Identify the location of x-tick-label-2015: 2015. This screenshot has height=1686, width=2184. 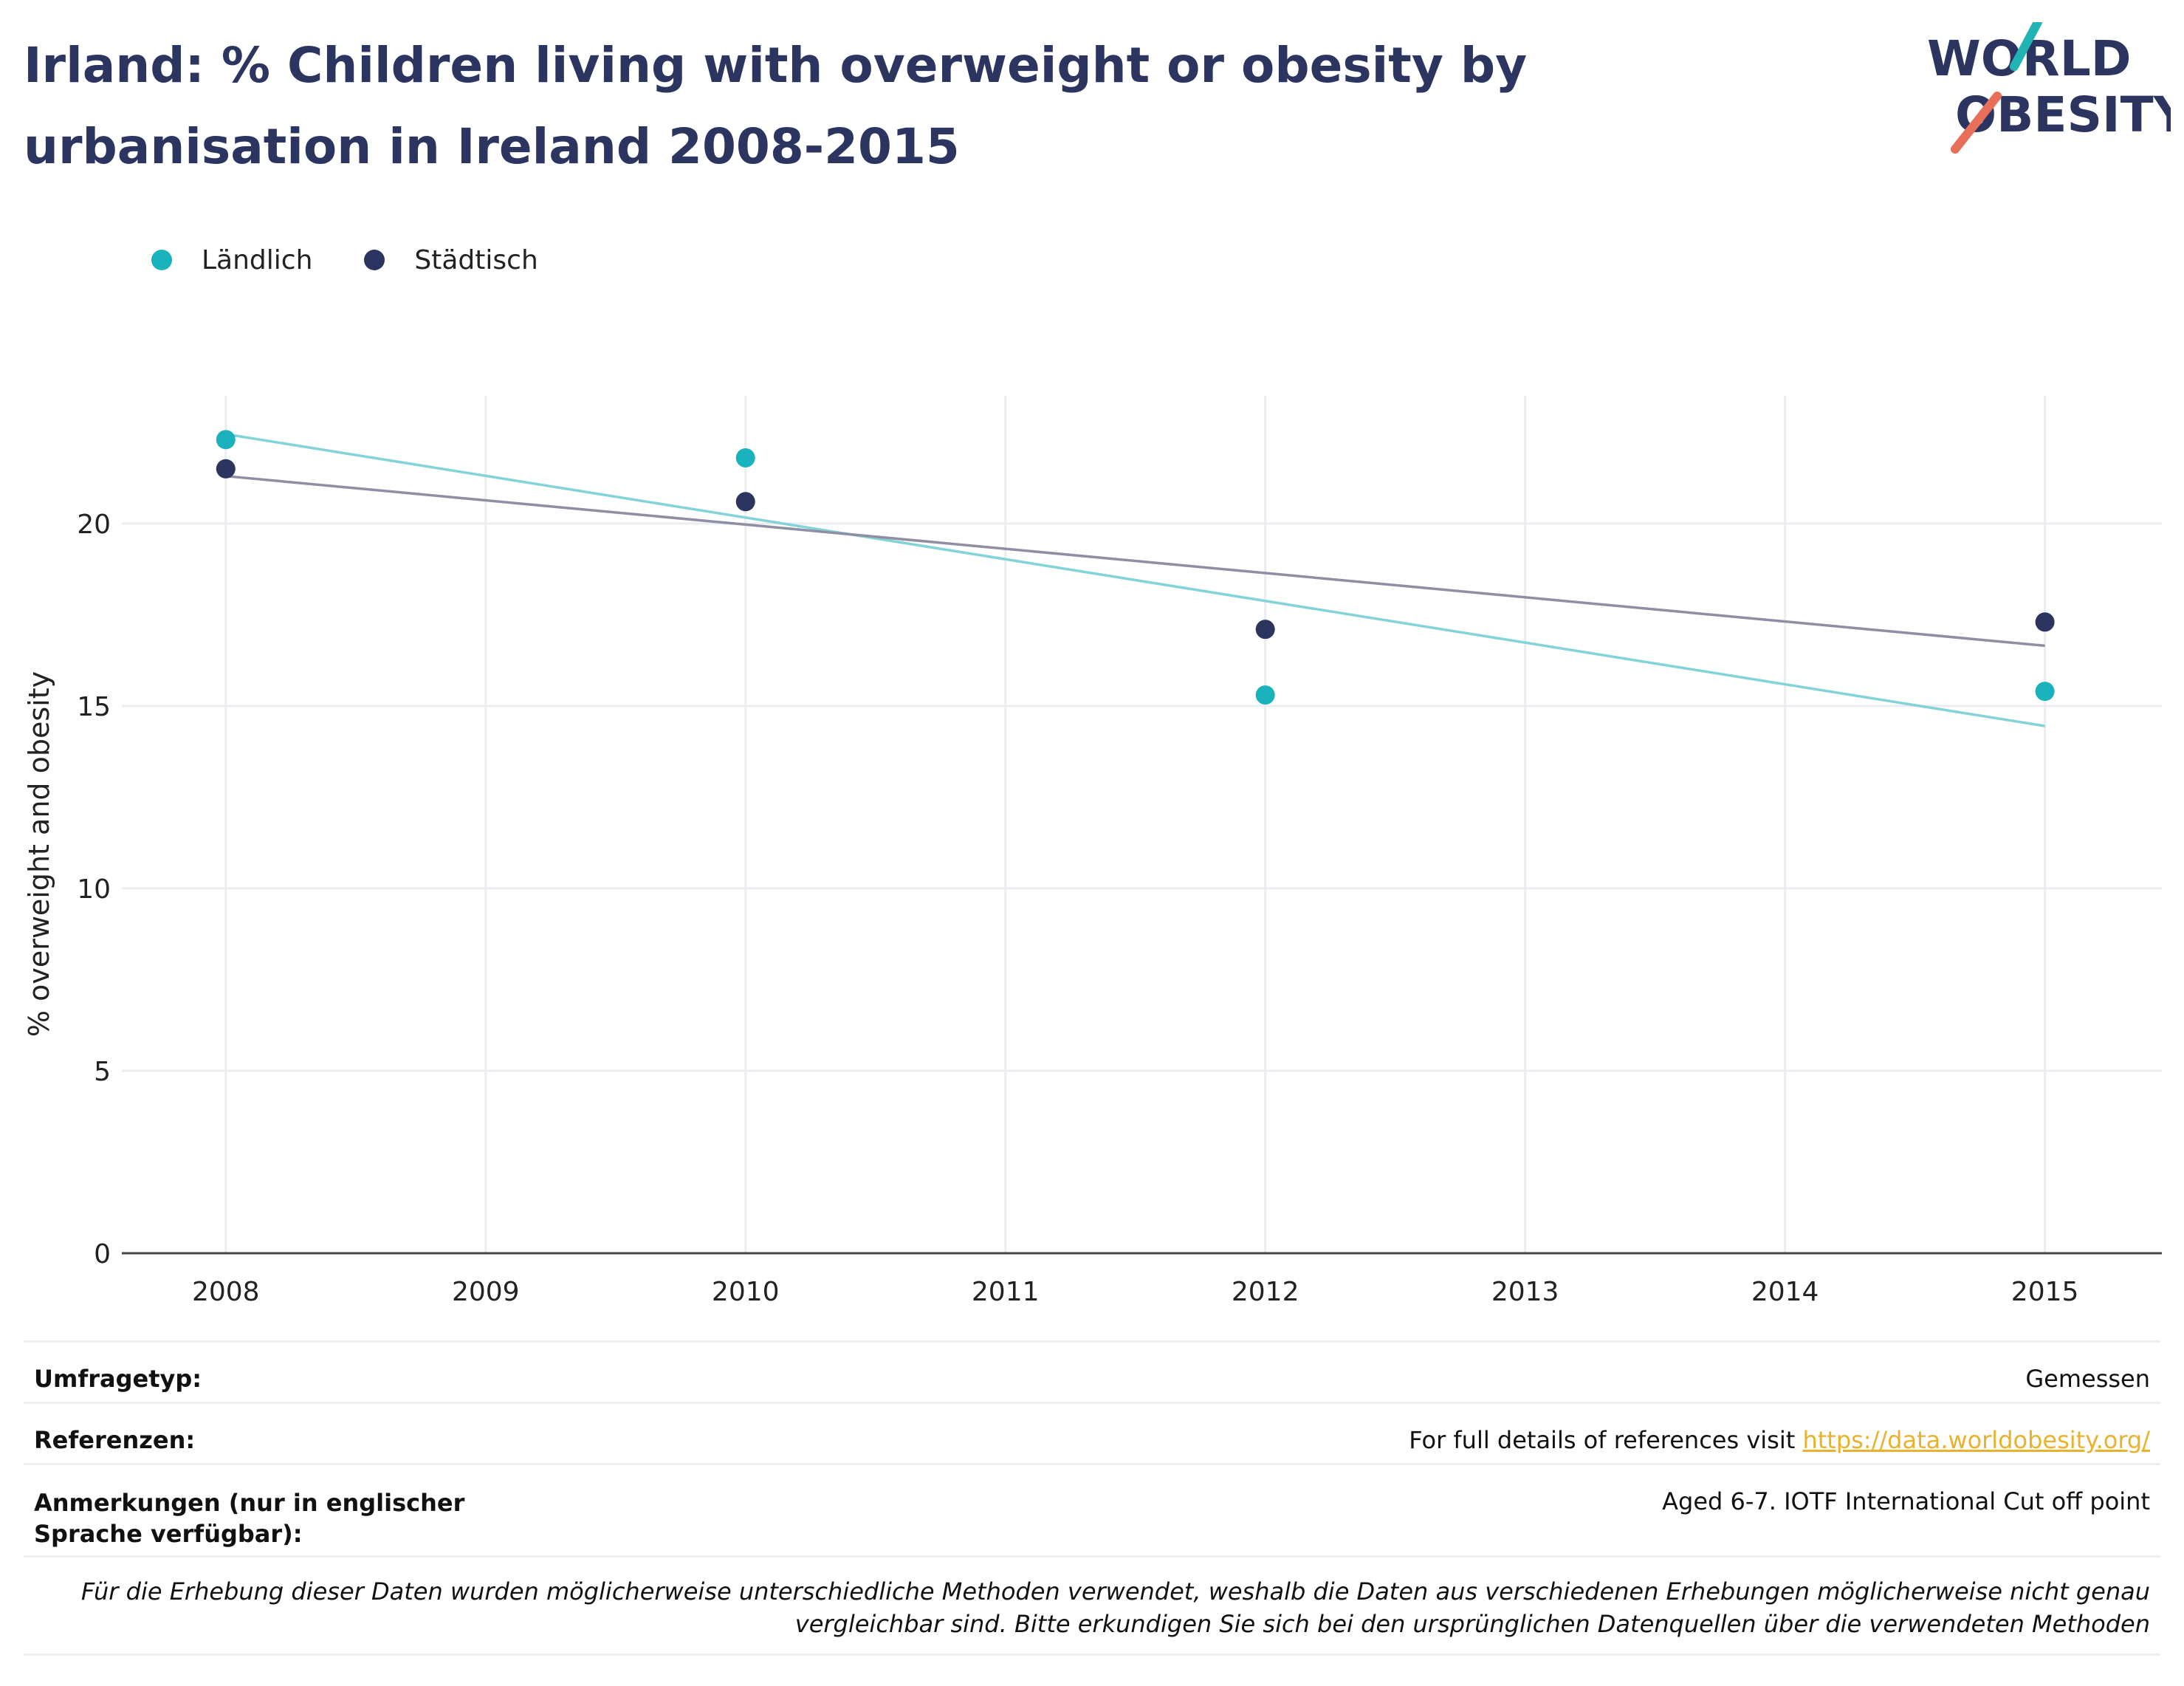
(2045, 1292).